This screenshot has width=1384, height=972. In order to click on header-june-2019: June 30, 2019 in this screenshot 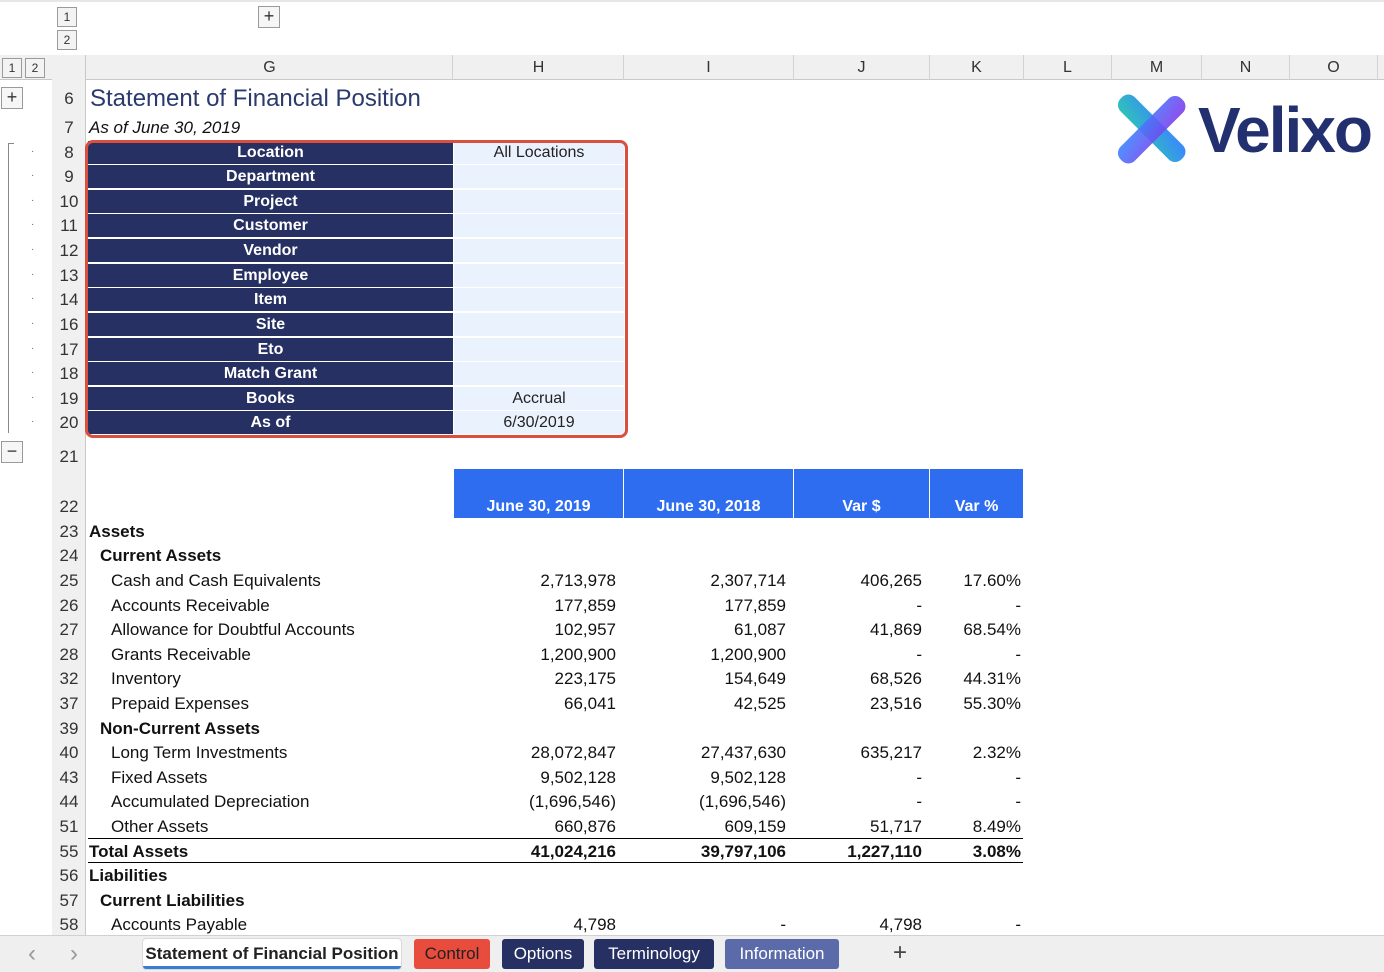, I will do `click(538, 493)`.